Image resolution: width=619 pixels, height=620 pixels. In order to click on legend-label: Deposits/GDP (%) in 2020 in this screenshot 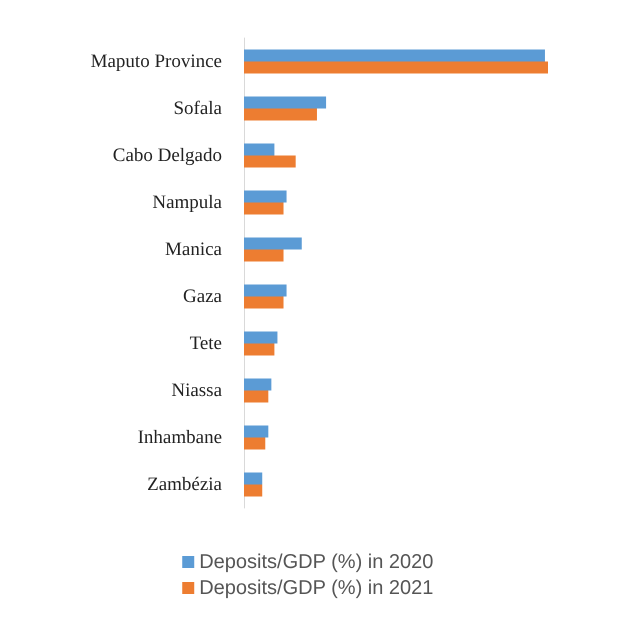, I will do `click(316, 562)`.